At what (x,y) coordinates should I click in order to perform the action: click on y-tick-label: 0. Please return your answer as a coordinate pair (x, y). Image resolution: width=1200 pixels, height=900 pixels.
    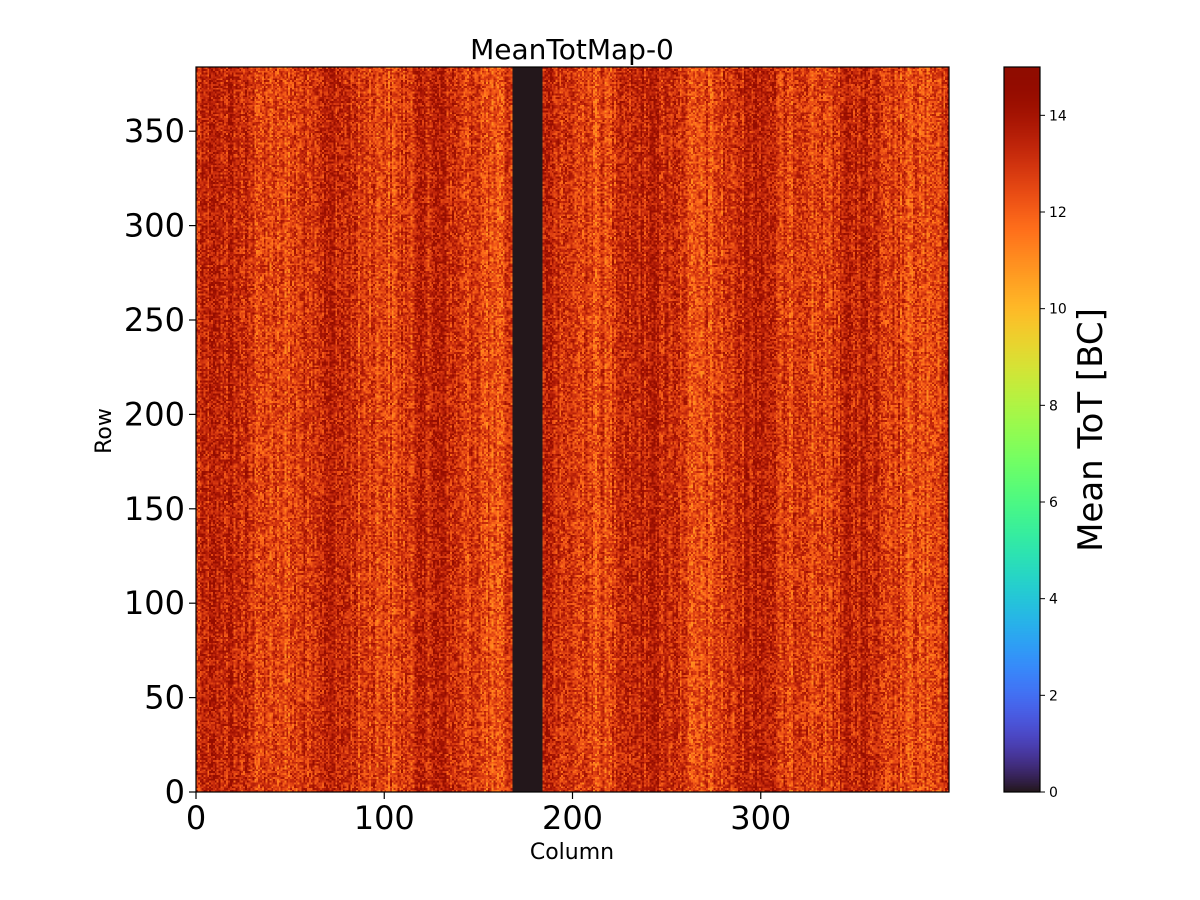
    Looking at the image, I should click on (175, 792).